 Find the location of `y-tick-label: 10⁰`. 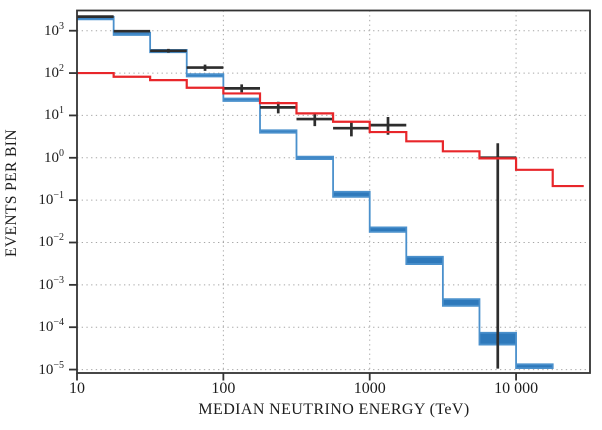

y-tick-label: 10⁰ is located at coordinates (54, 156).